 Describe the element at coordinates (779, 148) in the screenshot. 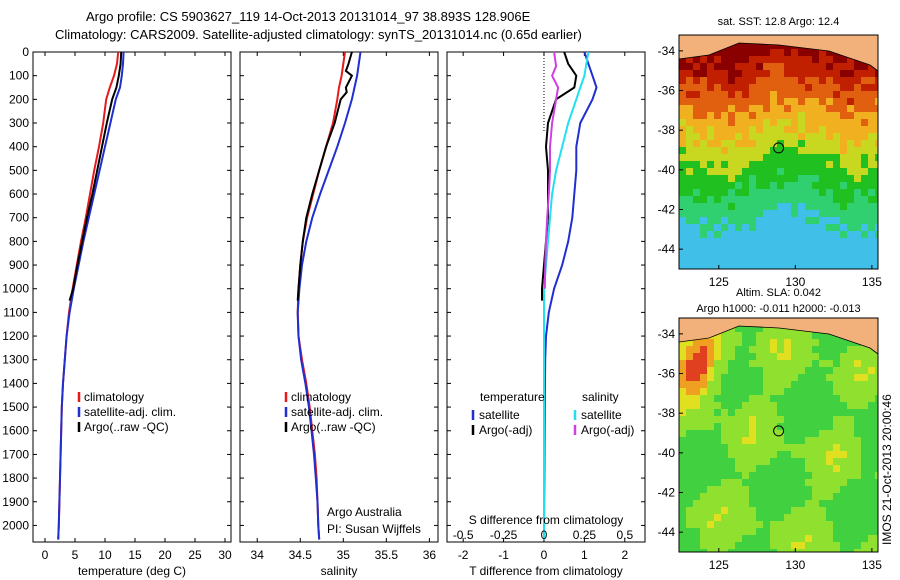

I see `argo-float-marker` at that location.